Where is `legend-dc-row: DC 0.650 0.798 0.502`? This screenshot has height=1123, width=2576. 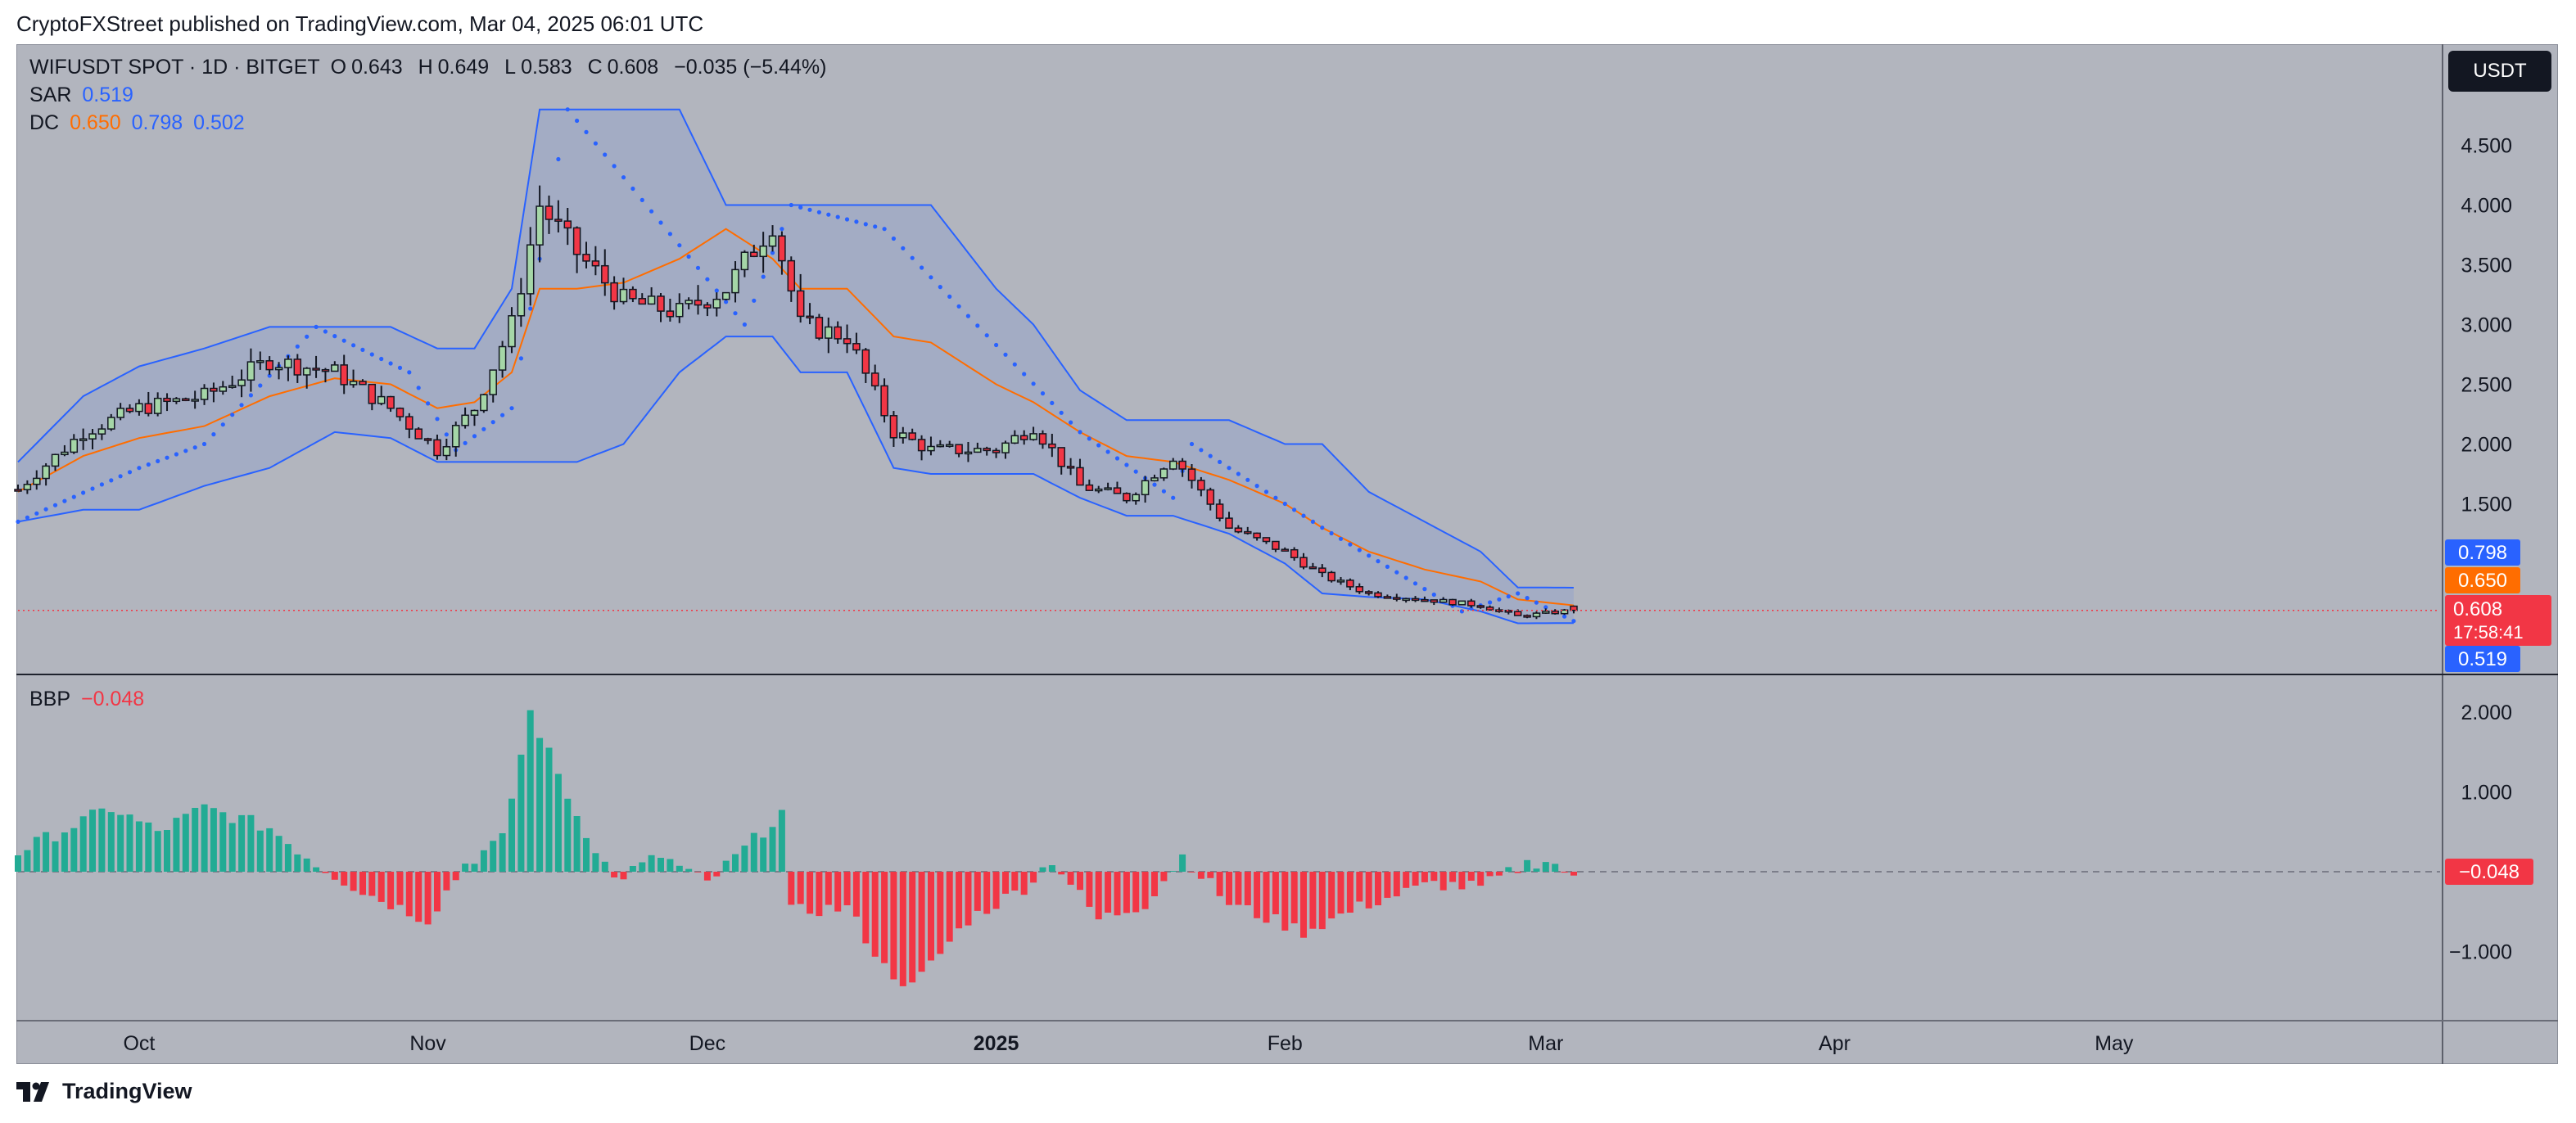
legend-dc-row: DC 0.650 0.798 0.502 is located at coordinates (139, 123).